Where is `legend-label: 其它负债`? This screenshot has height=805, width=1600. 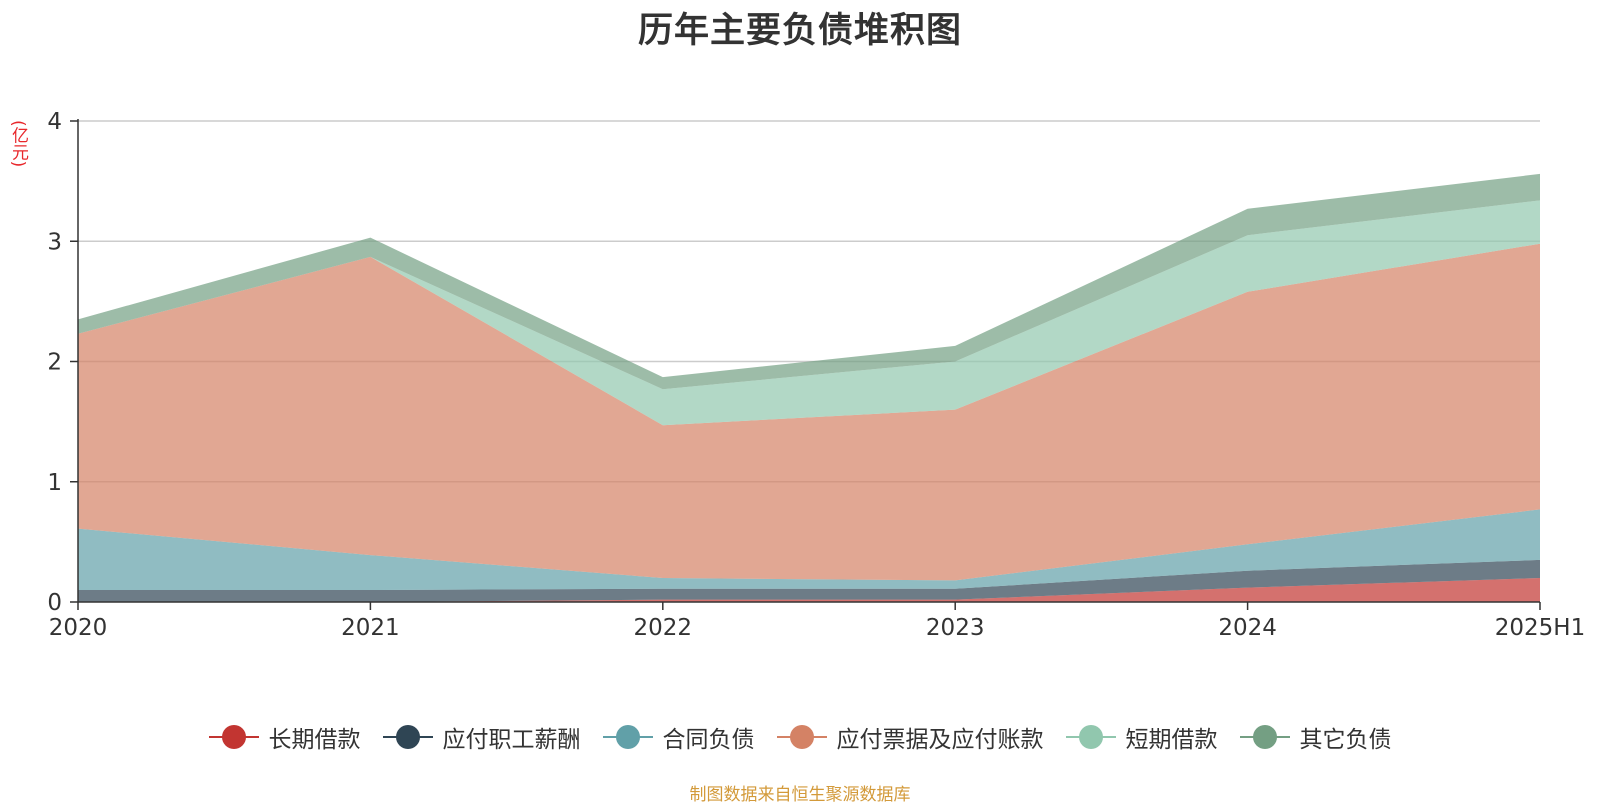
legend-label: 其它负债 is located at coordinates (1345, 740).